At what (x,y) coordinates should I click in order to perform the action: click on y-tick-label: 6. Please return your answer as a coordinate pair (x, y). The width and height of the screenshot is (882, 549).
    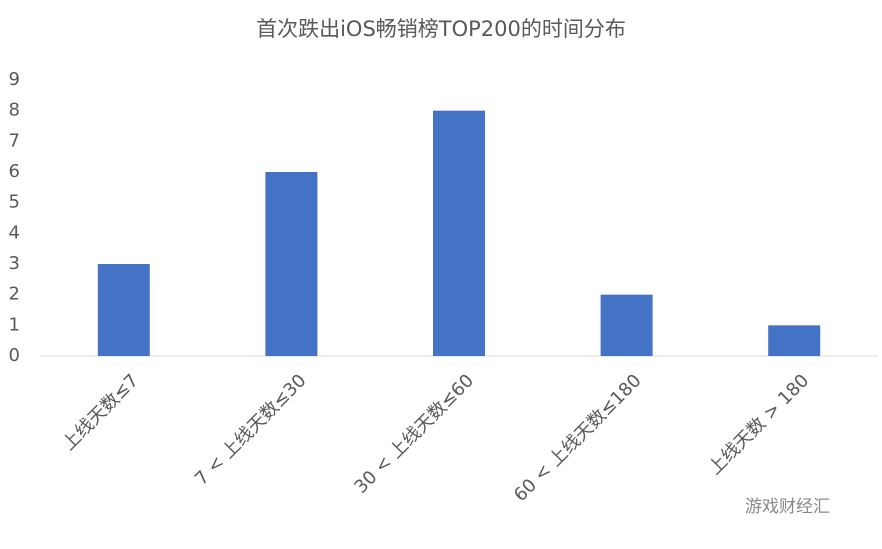
    Looking at the image, I should click on (14, 171).